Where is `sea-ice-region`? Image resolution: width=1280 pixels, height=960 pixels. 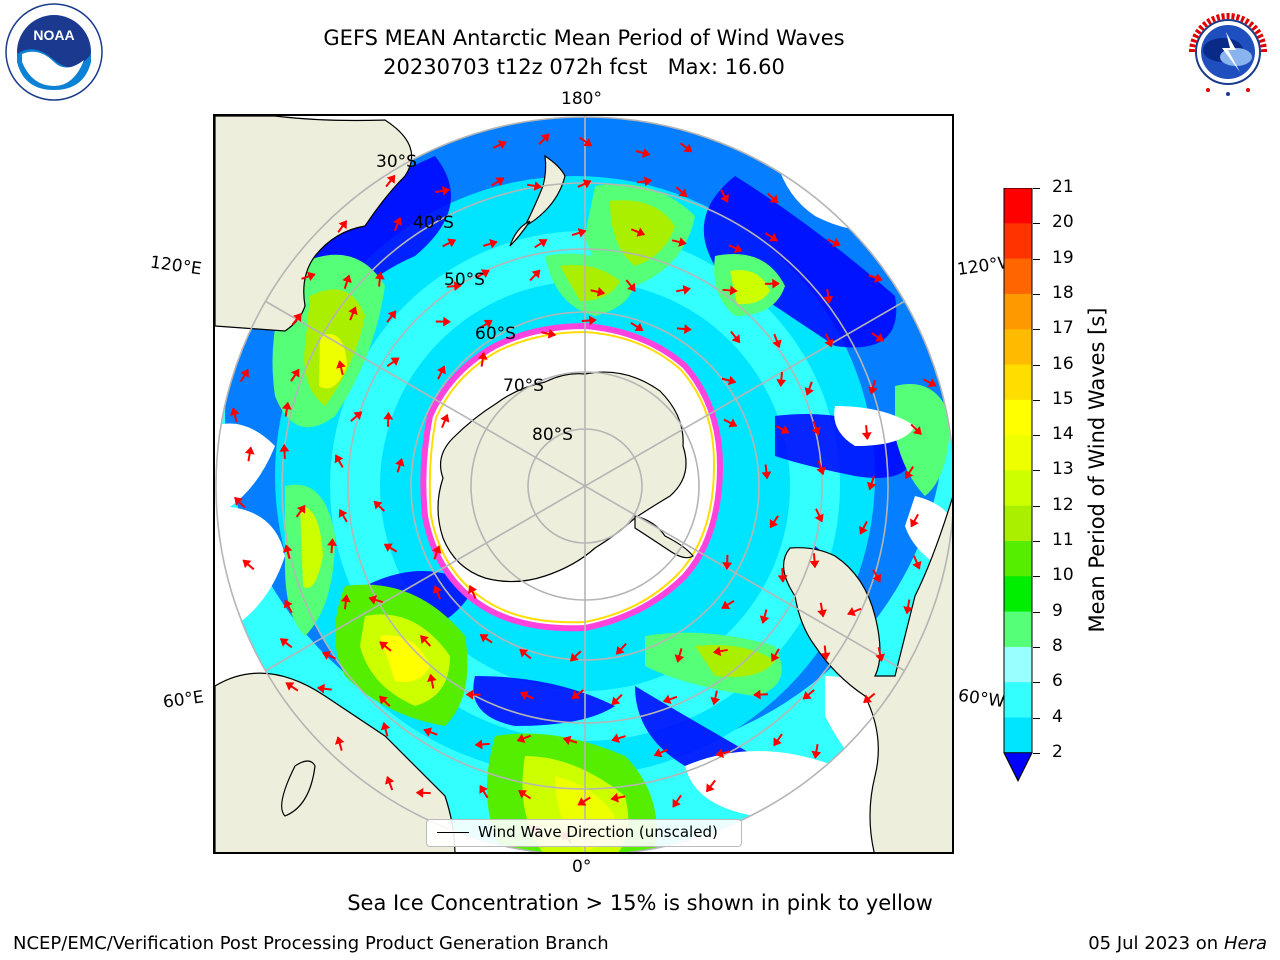 sea-ice-region is located at coordinates (572, 477).